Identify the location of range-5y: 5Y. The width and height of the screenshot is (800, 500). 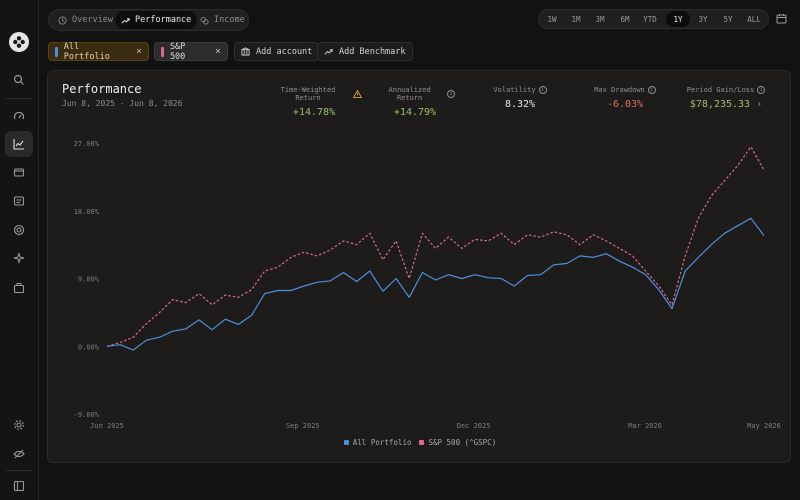
(728, 19).